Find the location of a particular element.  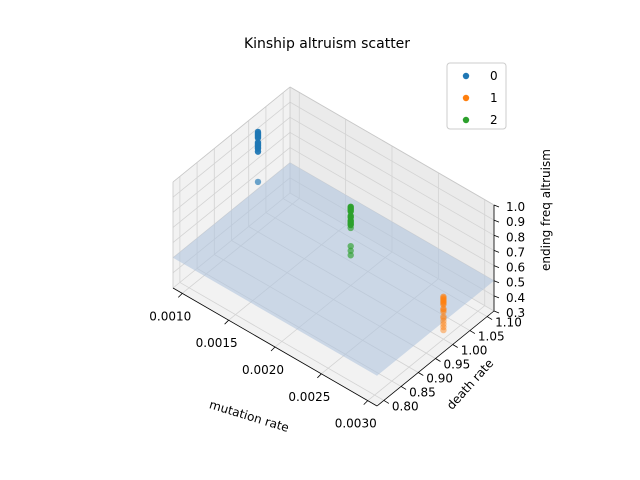

x-tick-label: 0.0030 is located at coordinates (356, 424).